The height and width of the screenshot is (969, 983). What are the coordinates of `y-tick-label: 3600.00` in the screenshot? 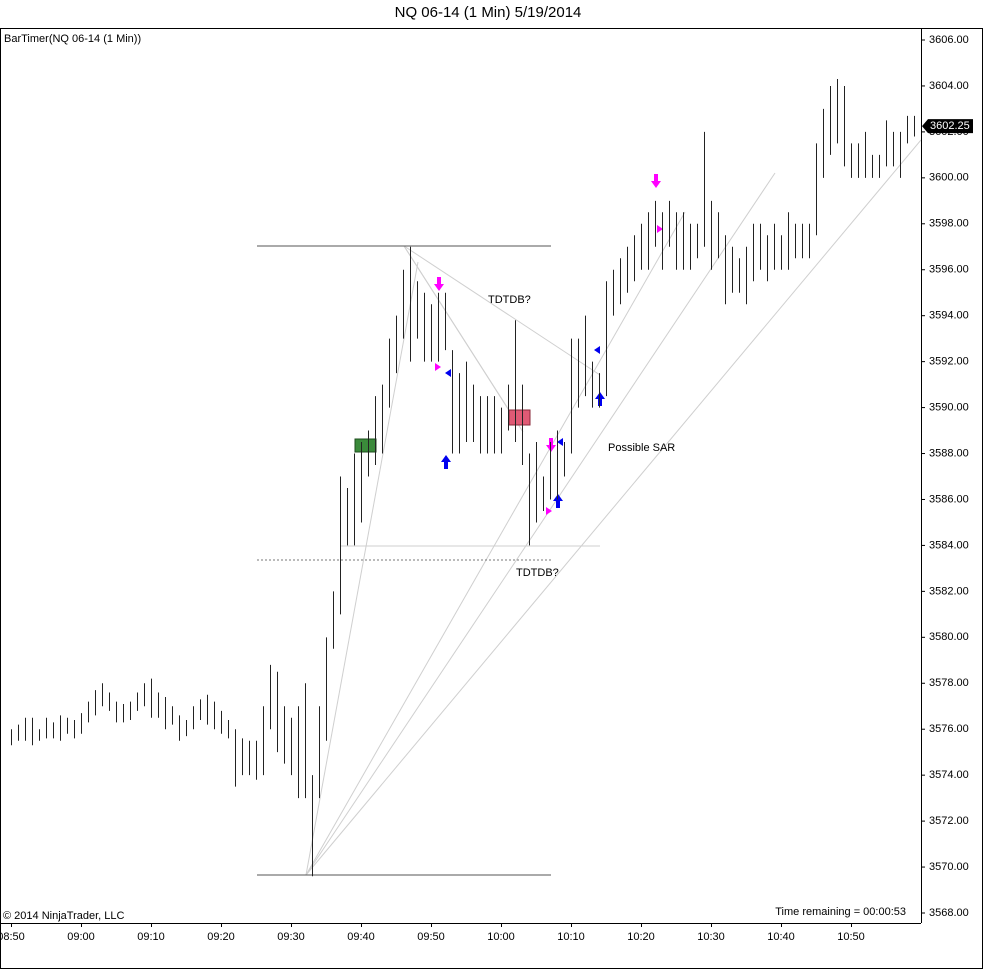 It's located at (949, 178).